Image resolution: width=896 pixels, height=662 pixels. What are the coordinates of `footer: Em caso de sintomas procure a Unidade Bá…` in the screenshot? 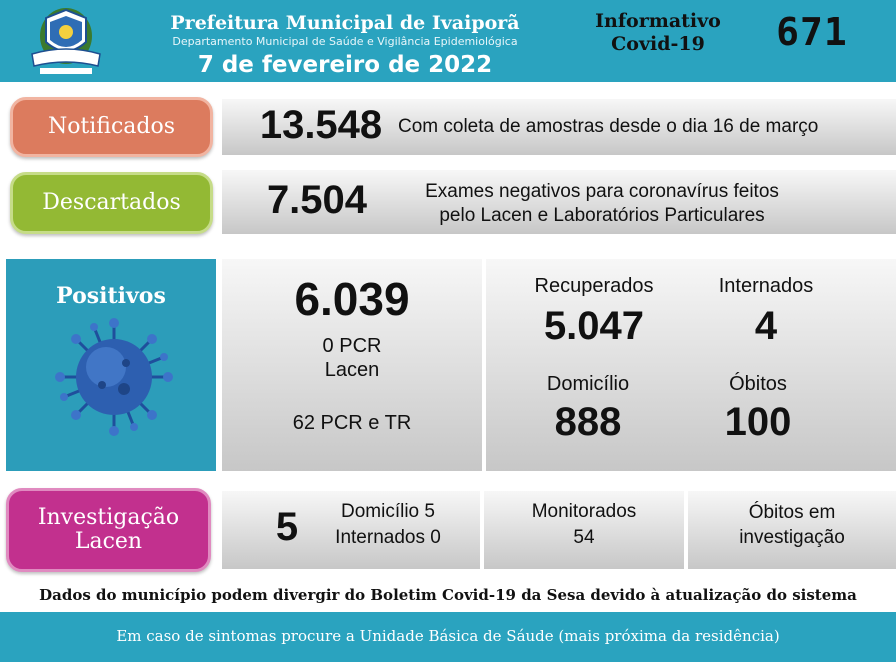 It's located at (448, 637).